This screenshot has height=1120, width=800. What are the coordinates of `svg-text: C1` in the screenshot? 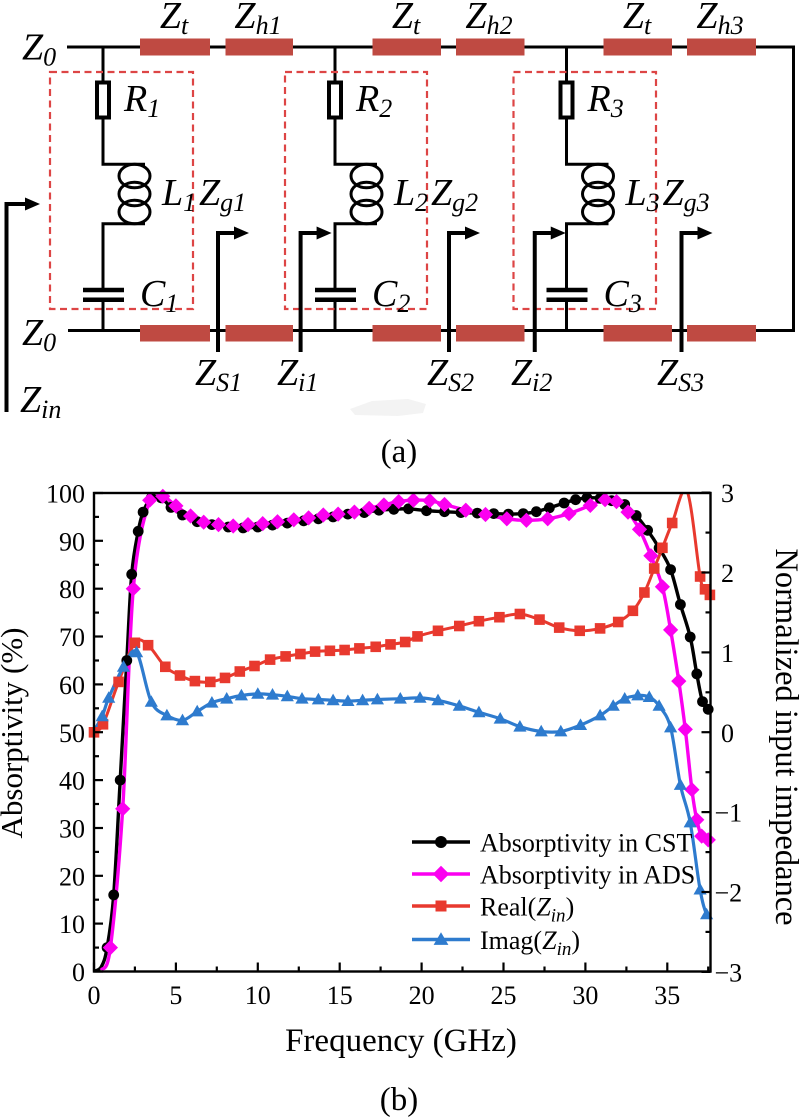 It's located at (159, 295).